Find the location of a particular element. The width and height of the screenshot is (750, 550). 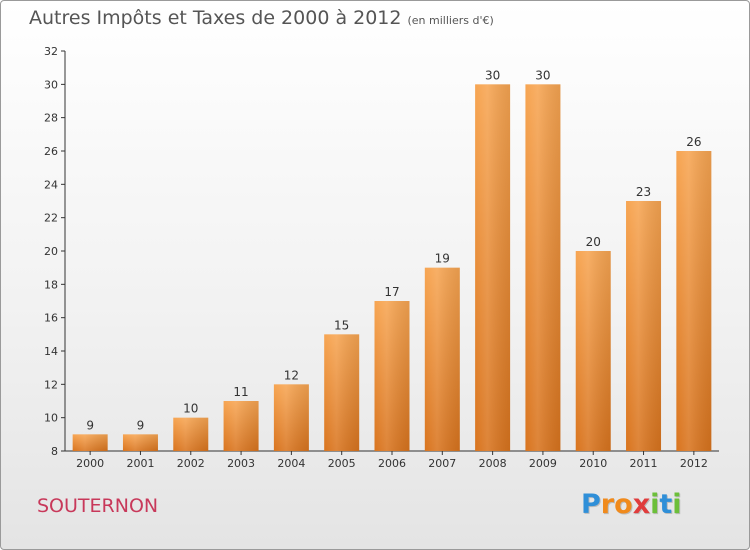

data-label: 12 is located at coordinates (291, 375).